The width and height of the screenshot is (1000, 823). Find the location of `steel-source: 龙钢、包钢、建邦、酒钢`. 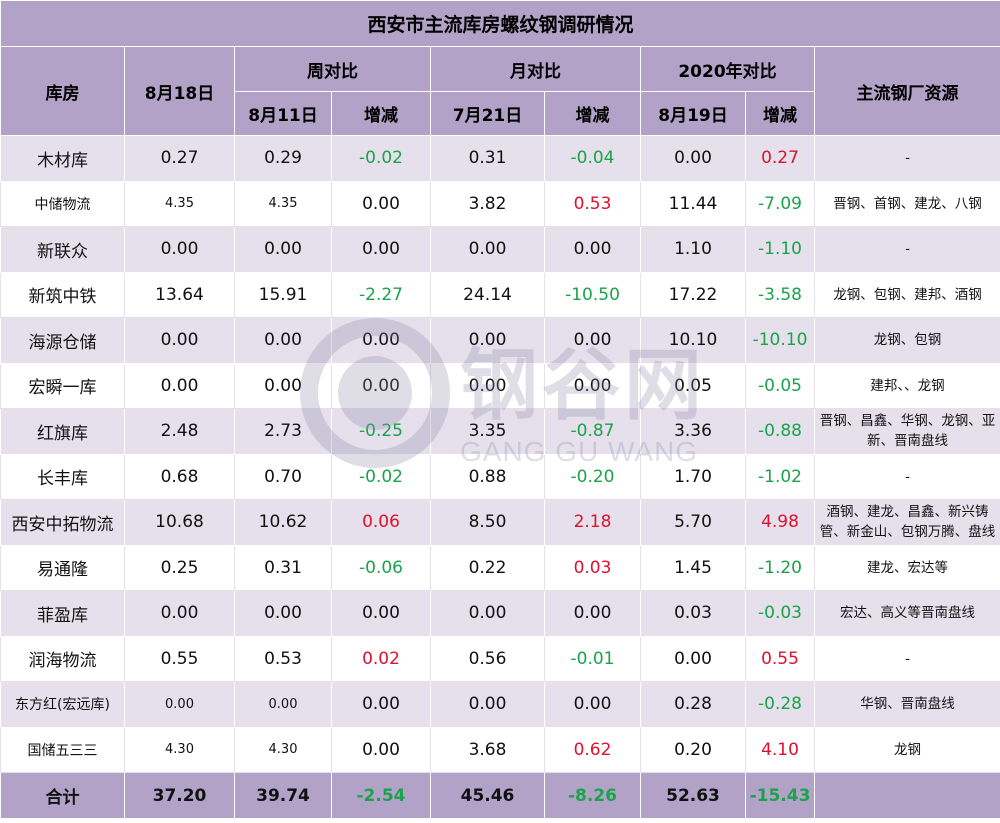

steel-source: 龙钢、包钢、建邦、酒钢 is located at coordinates (906, 294).